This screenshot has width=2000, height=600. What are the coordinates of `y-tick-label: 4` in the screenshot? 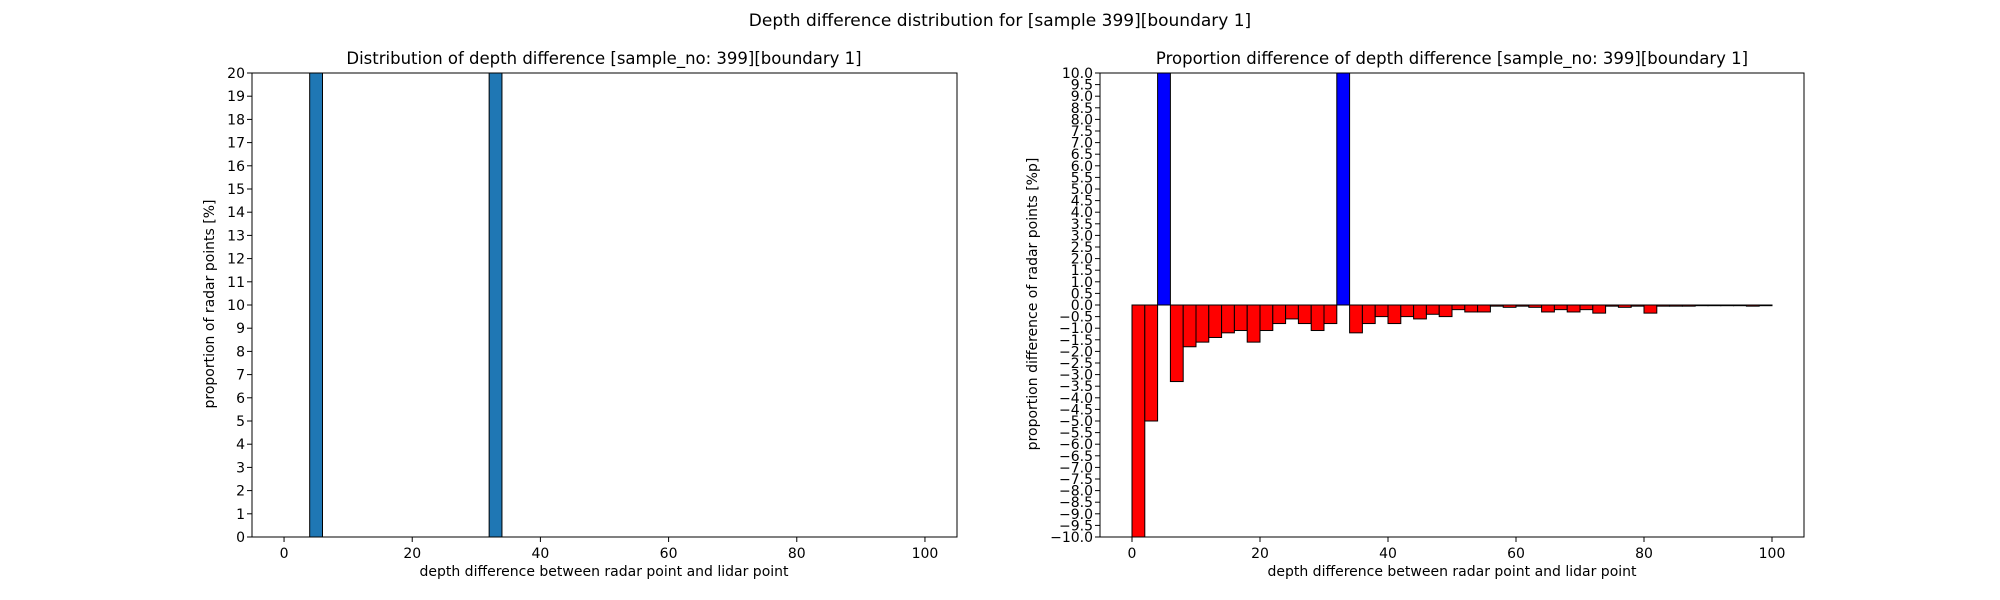 It's located at (240, 445).